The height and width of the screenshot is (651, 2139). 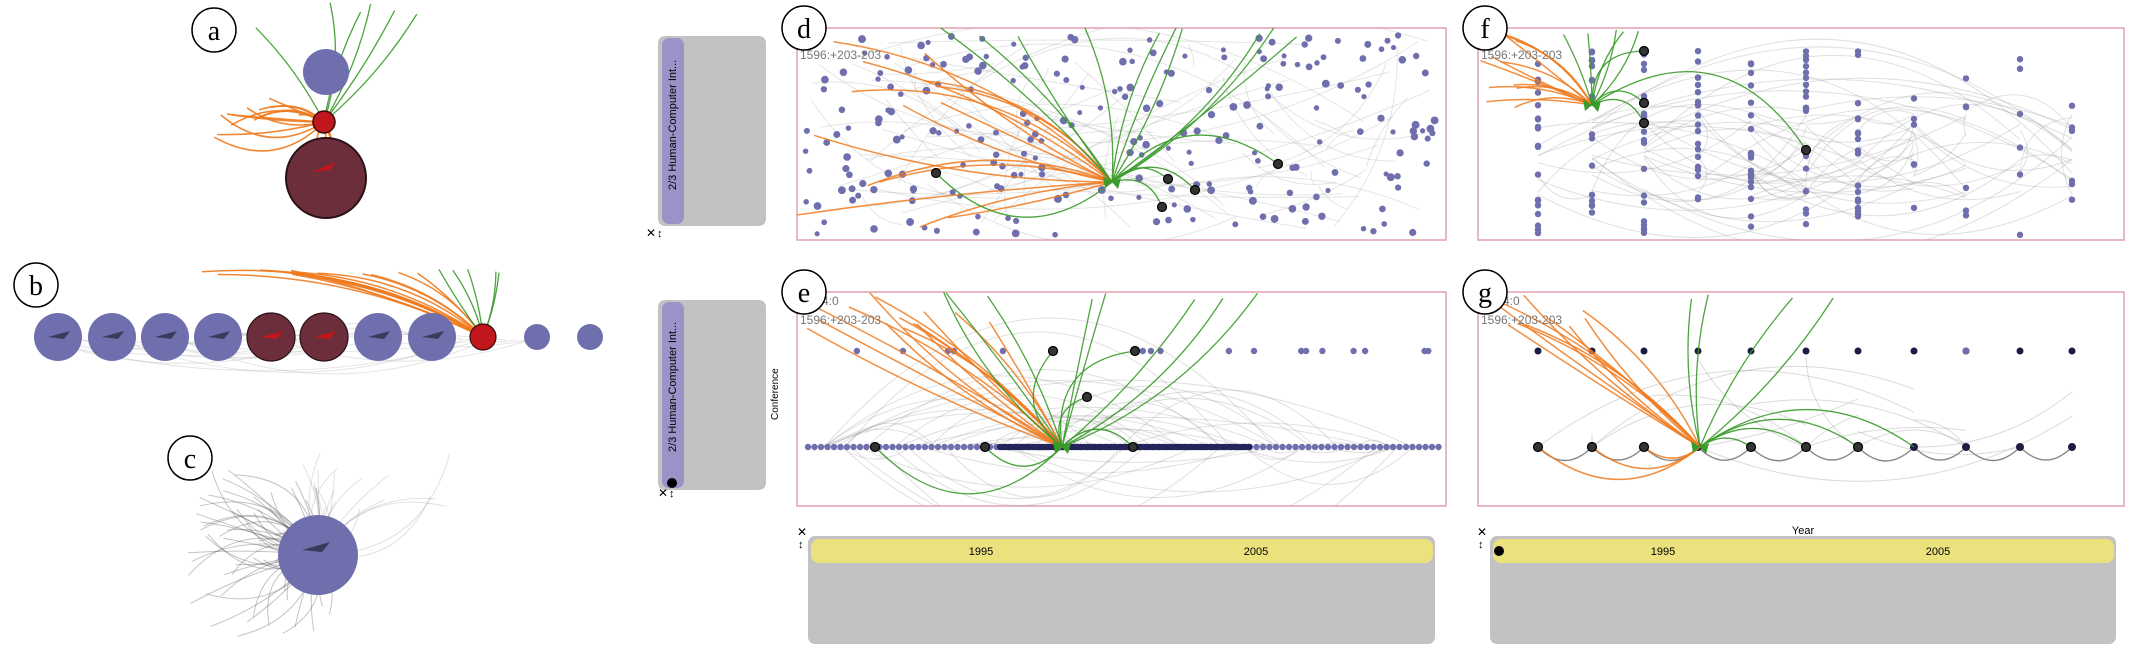 What do you see at coordinates (804, 29) in the screenshot?
I see `panel-d-label: d` at bounding box center [804, 29].